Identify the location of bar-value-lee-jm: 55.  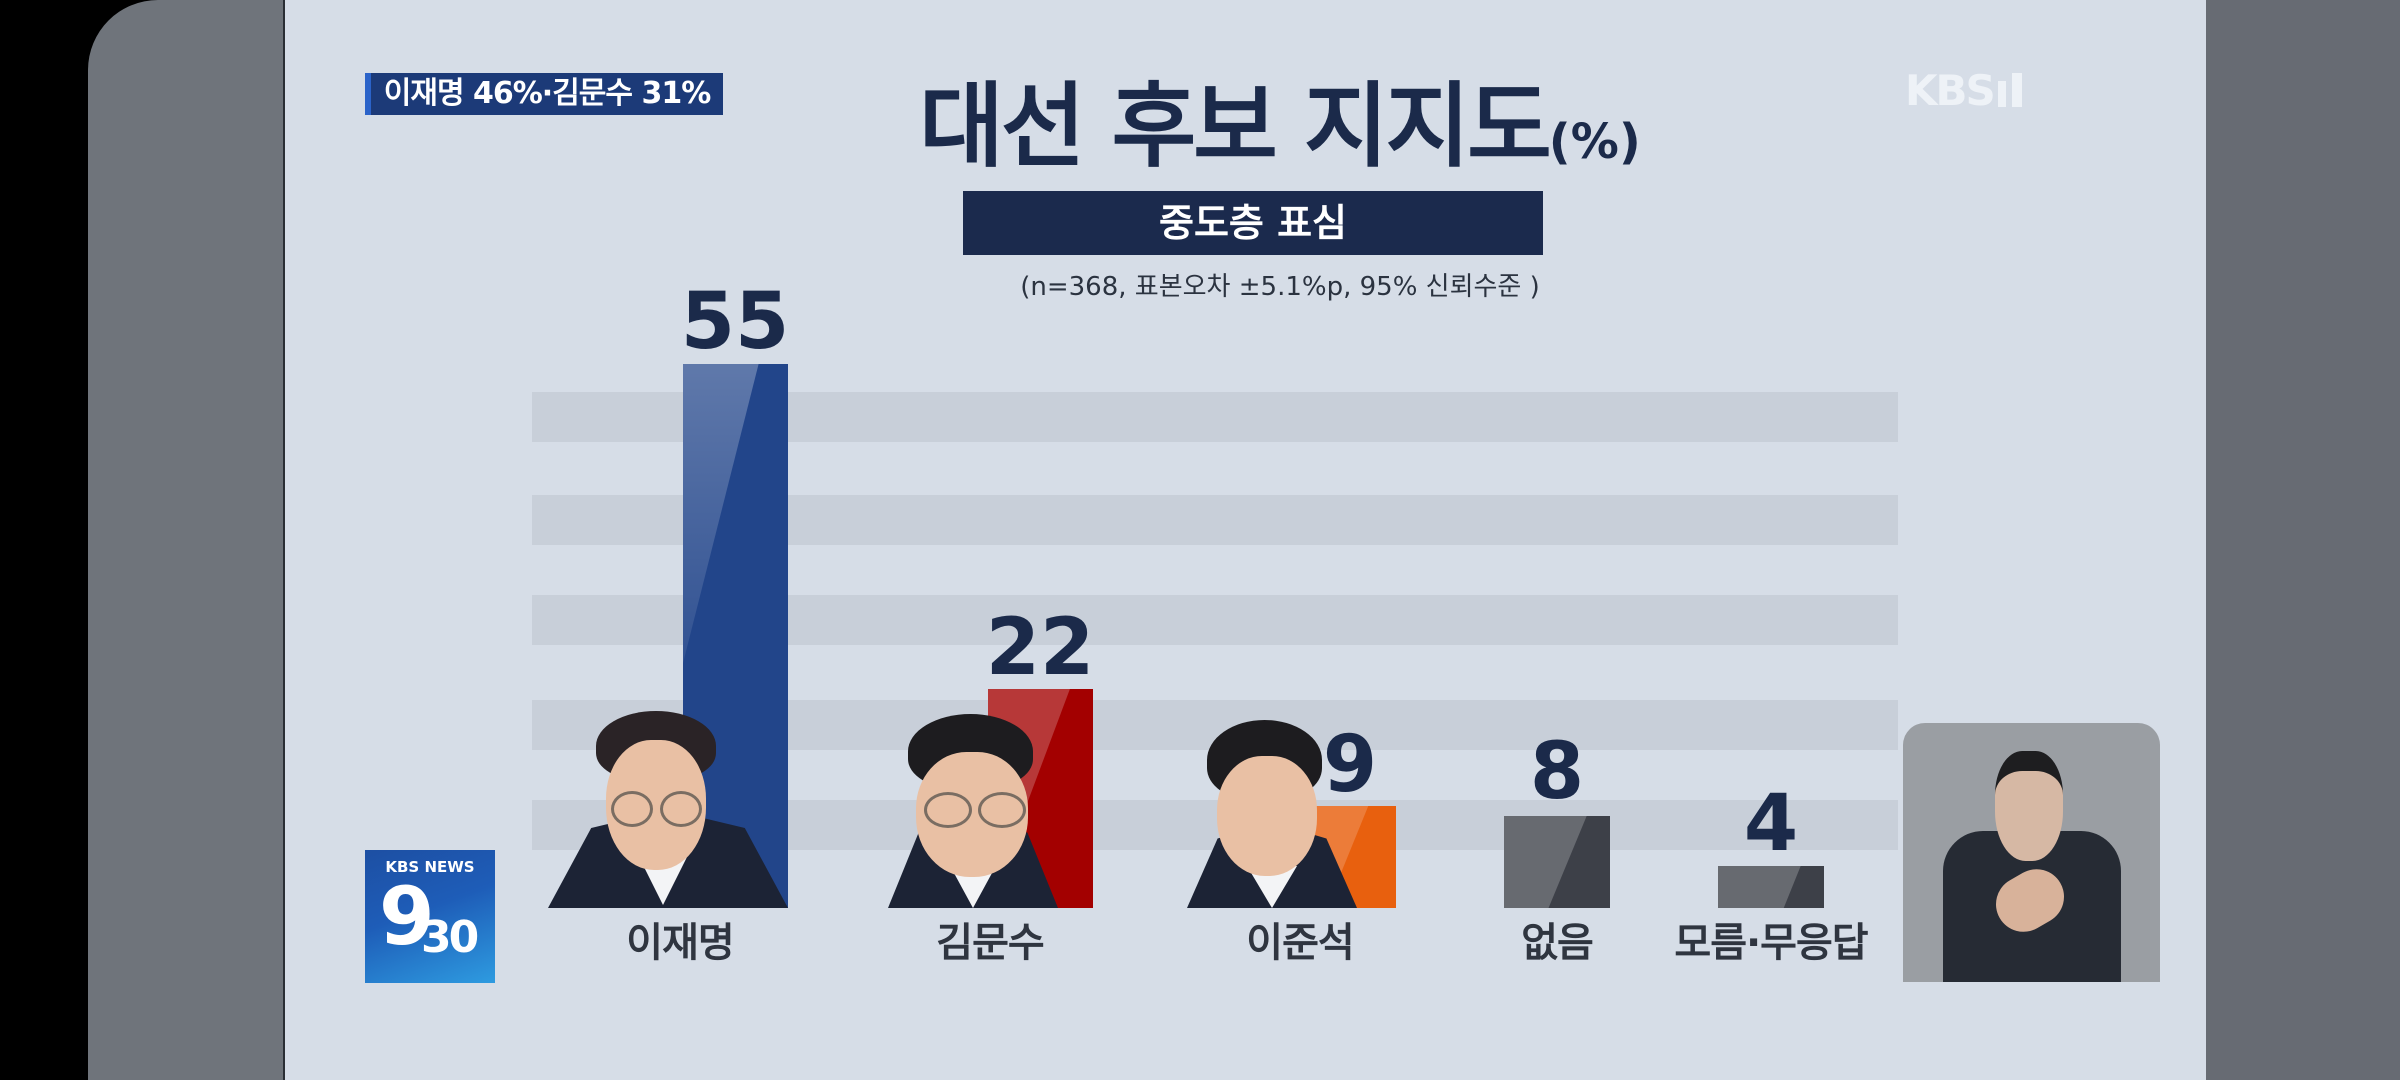
(735, 322).